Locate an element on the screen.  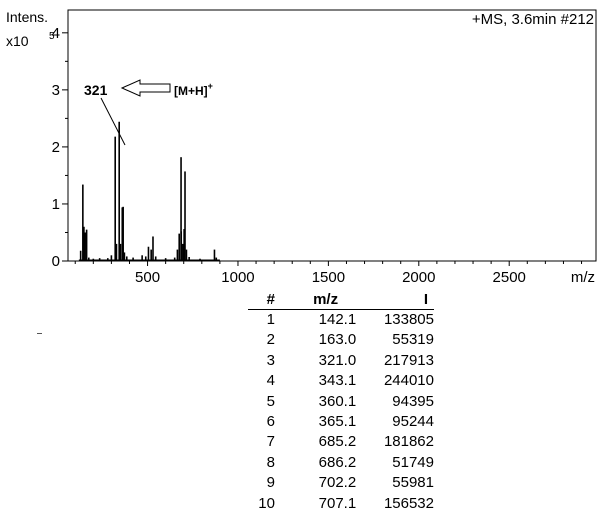
cell-mz: 343.1 is located at coordinates (337, 381).